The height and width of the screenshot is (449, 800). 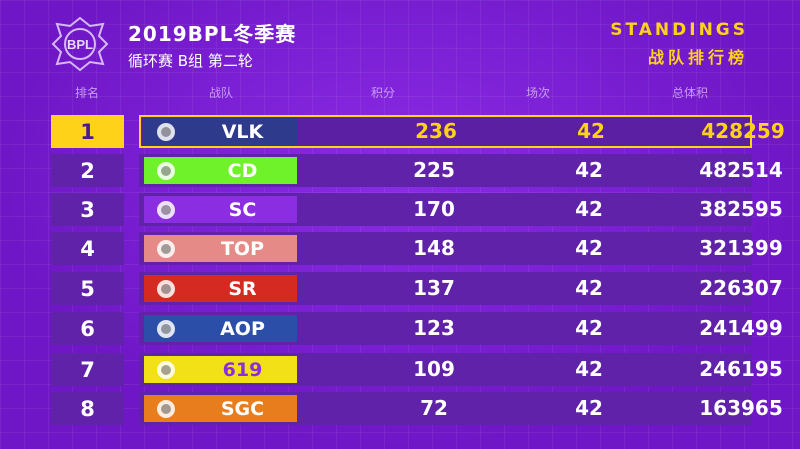 I want to click on table-row: 2 CD 225 42 482514, so click(x=417, y=170).